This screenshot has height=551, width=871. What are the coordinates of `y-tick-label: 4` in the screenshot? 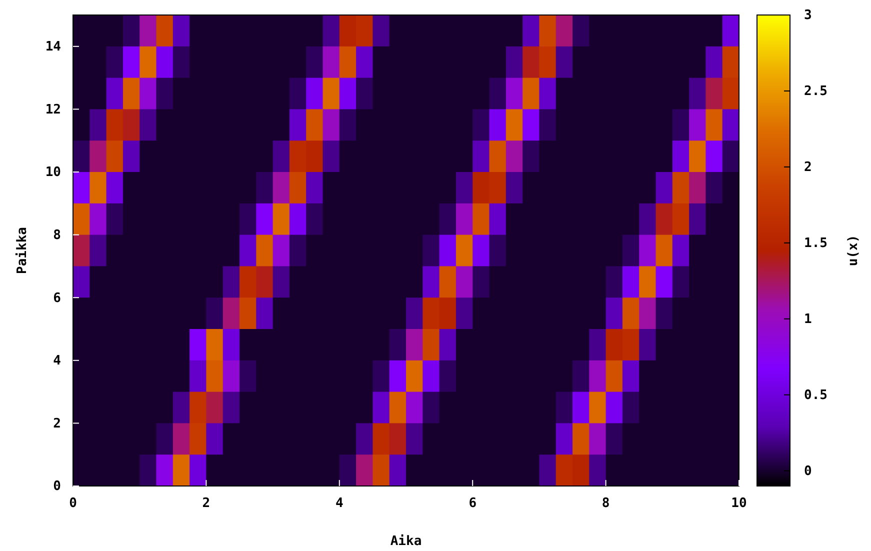 It's located at (57, 361).